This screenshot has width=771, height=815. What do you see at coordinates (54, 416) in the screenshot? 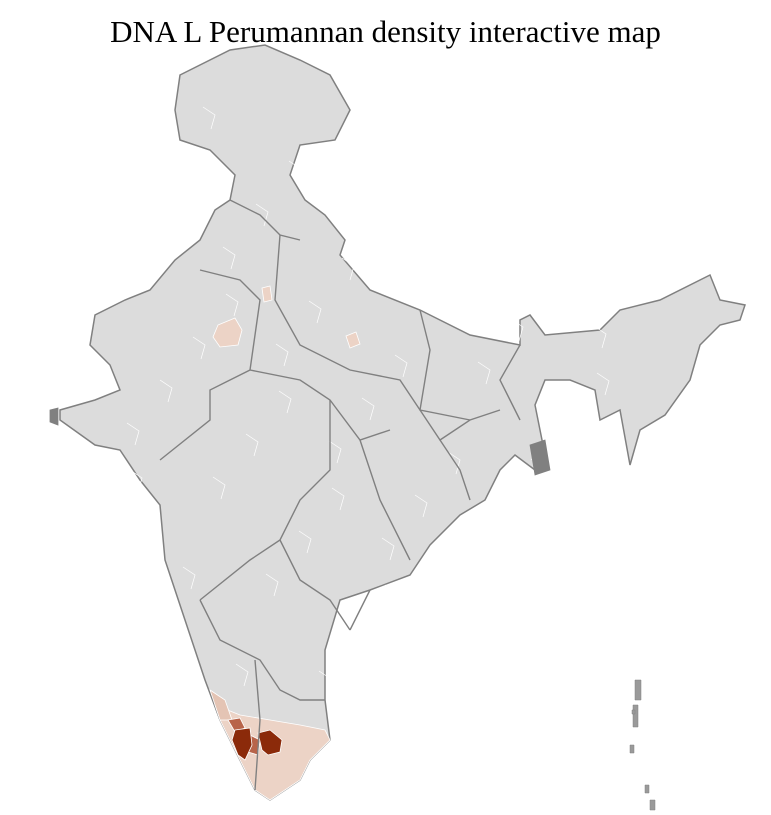
I see `district-kutch-coast` at bounding box center [54, 416].